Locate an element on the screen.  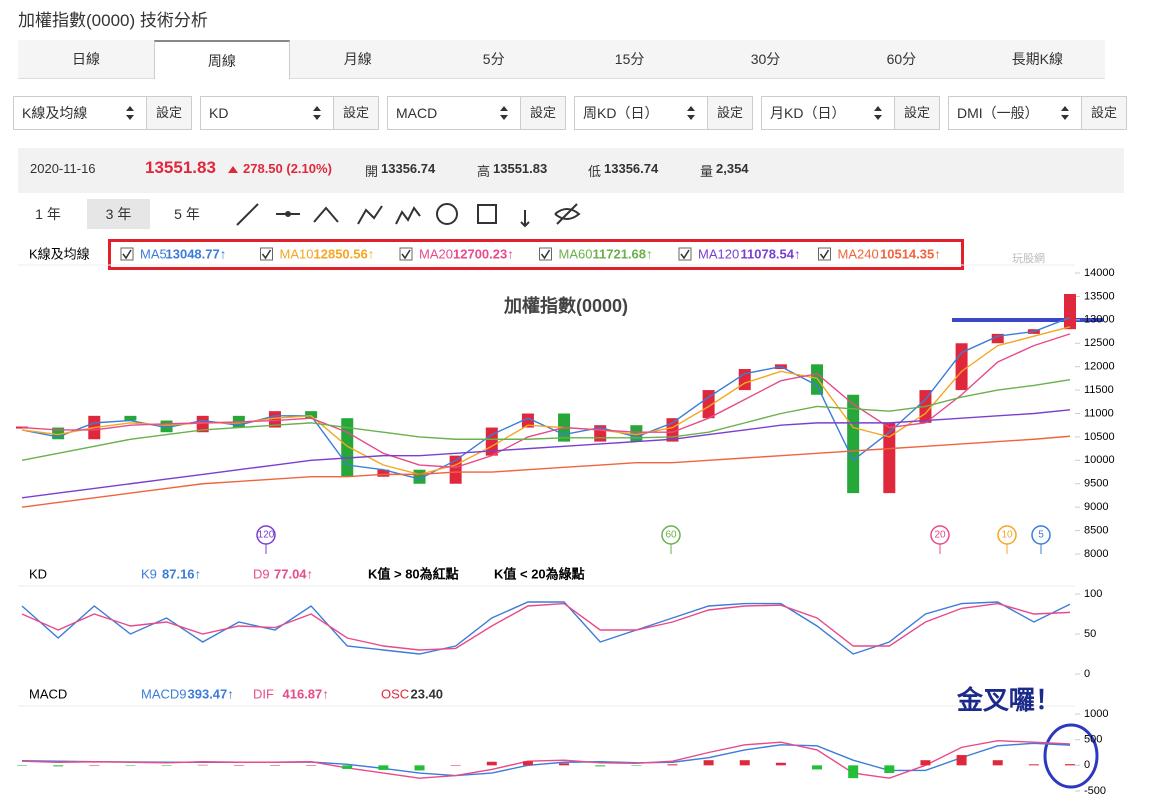
panel-label: MACD is located at coordinates (48, 693).